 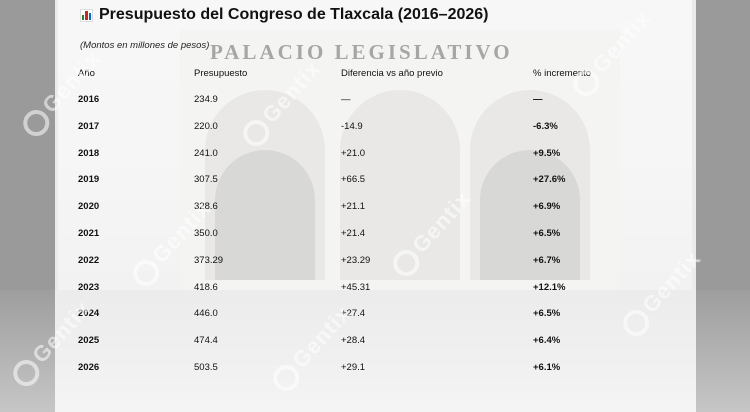 I want to click on cell-year: 2020, so click(x=89, y=207).